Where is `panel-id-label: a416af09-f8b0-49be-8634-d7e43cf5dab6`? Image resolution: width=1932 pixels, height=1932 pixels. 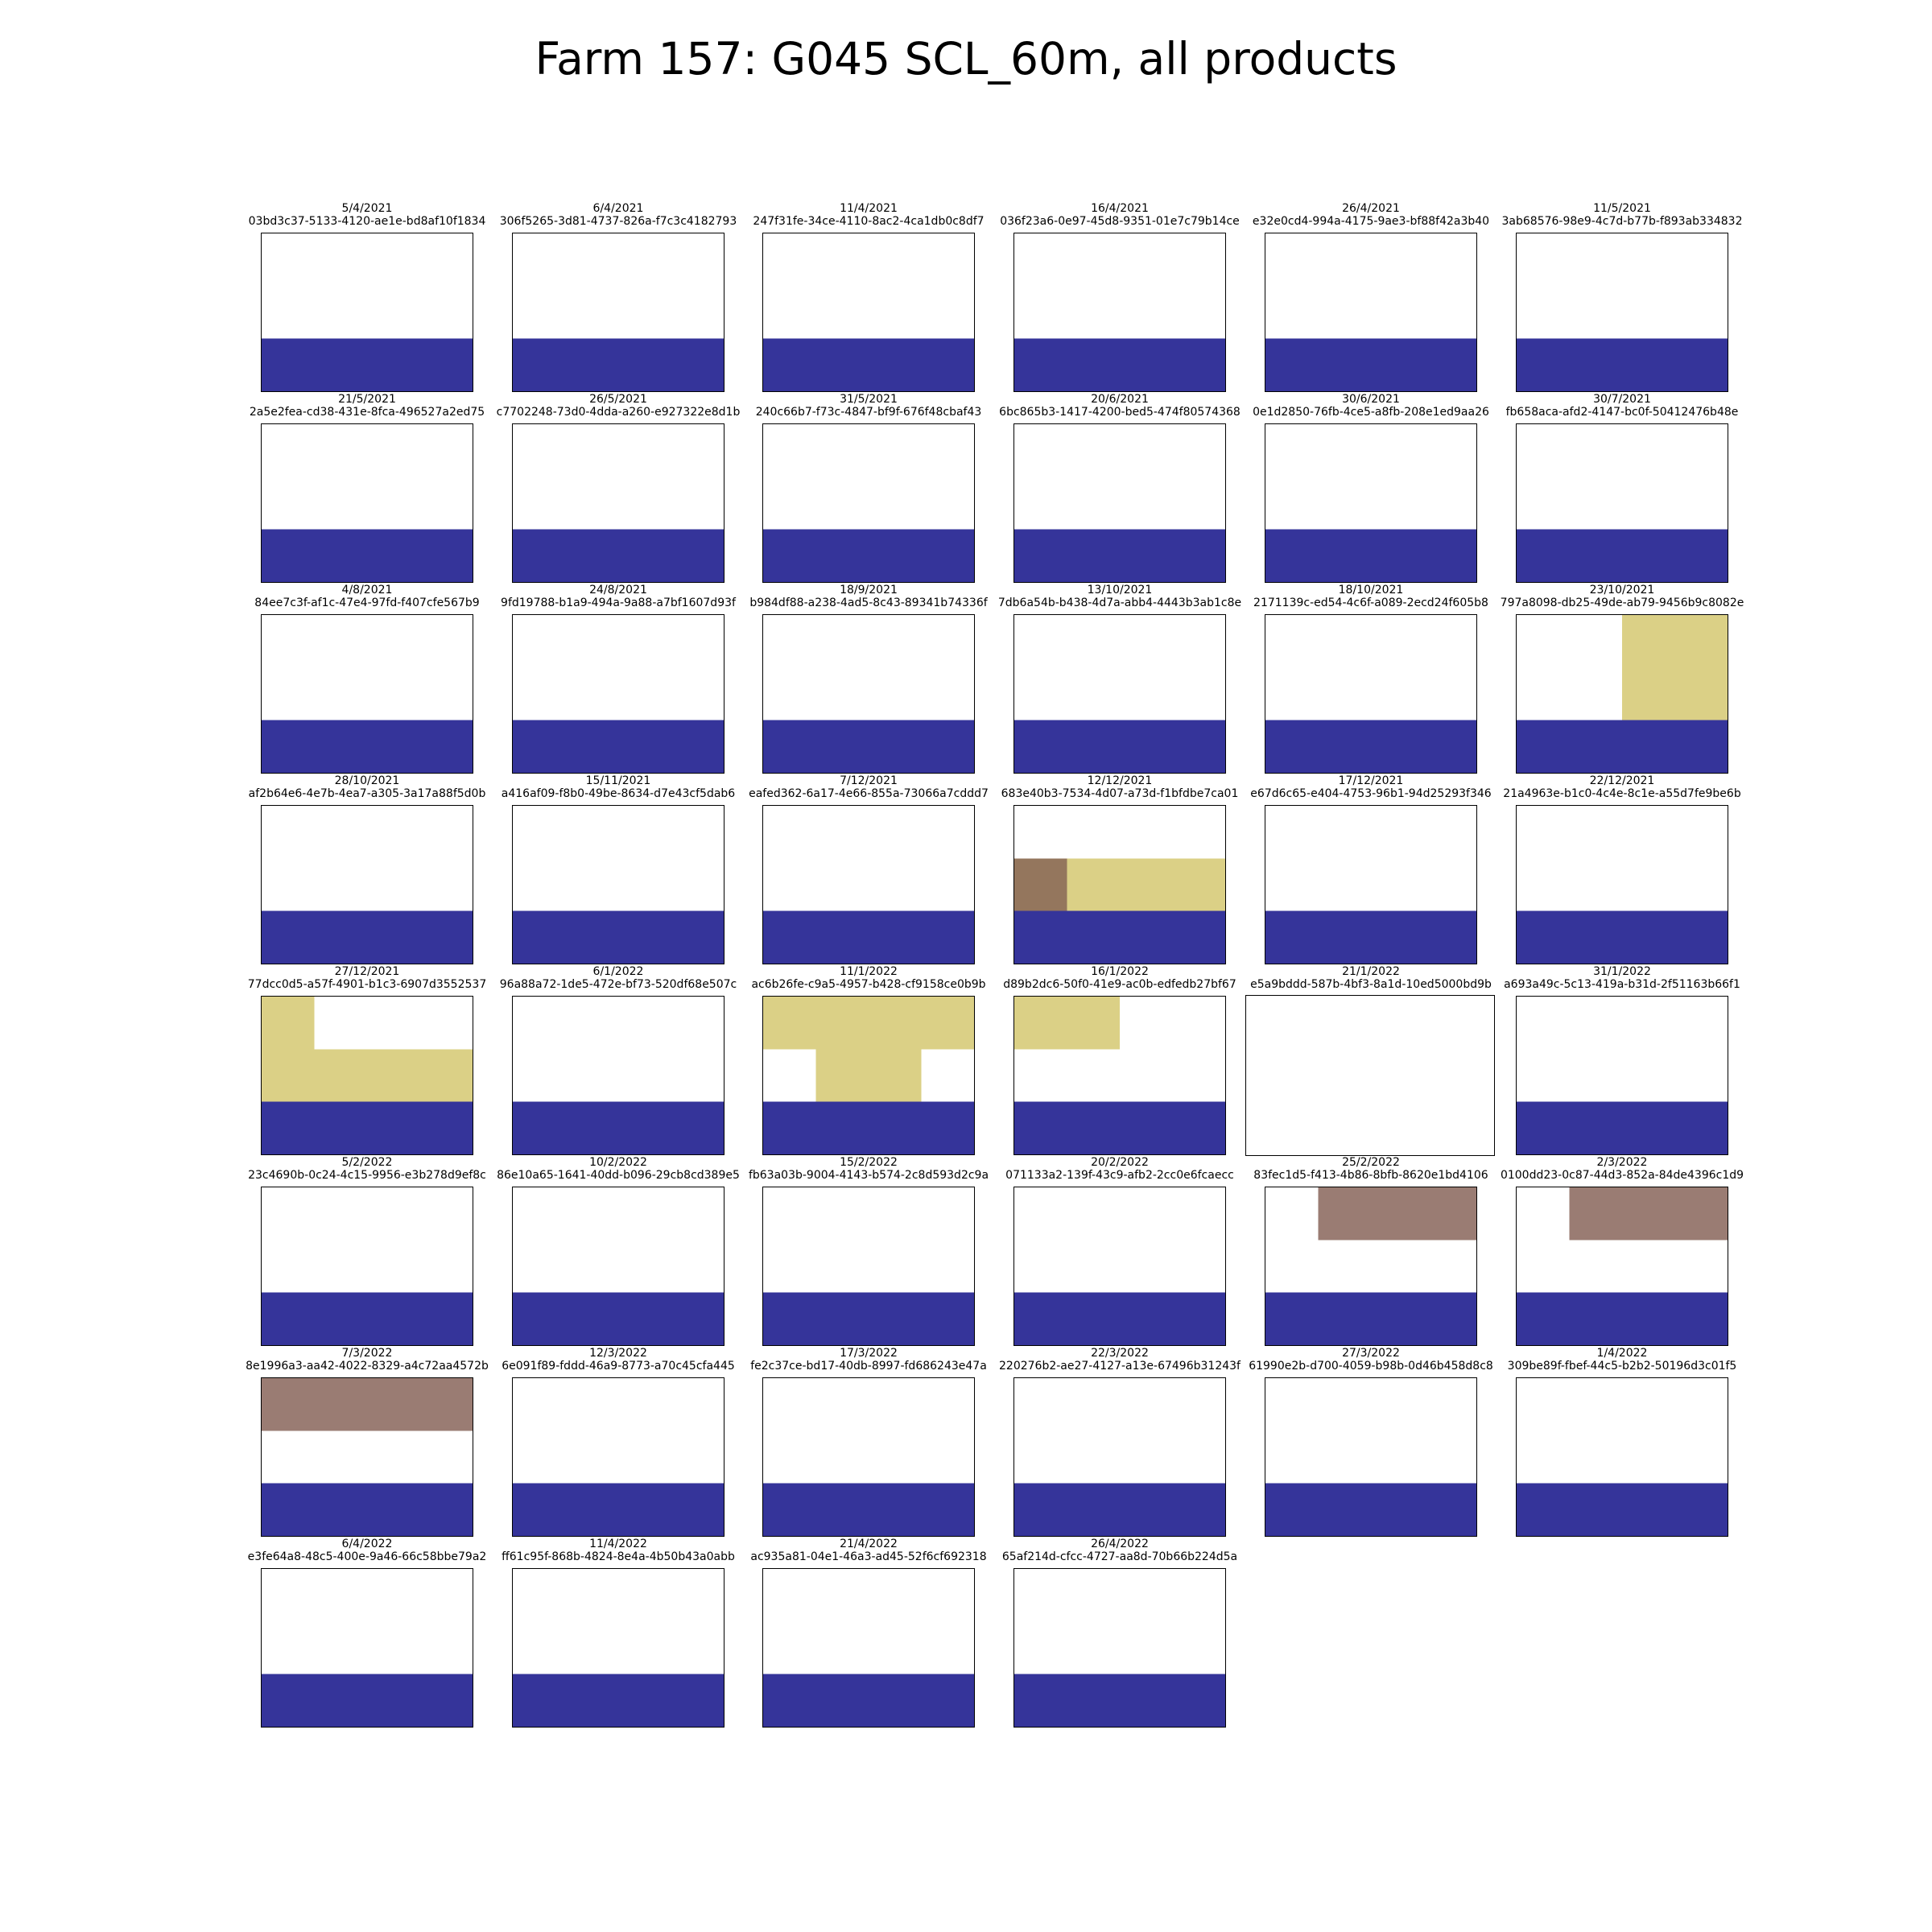
panel-id-label: a416af09-f8b0-49be-8634-d7e43cf5dab6 is located at coordinates (618, 793).